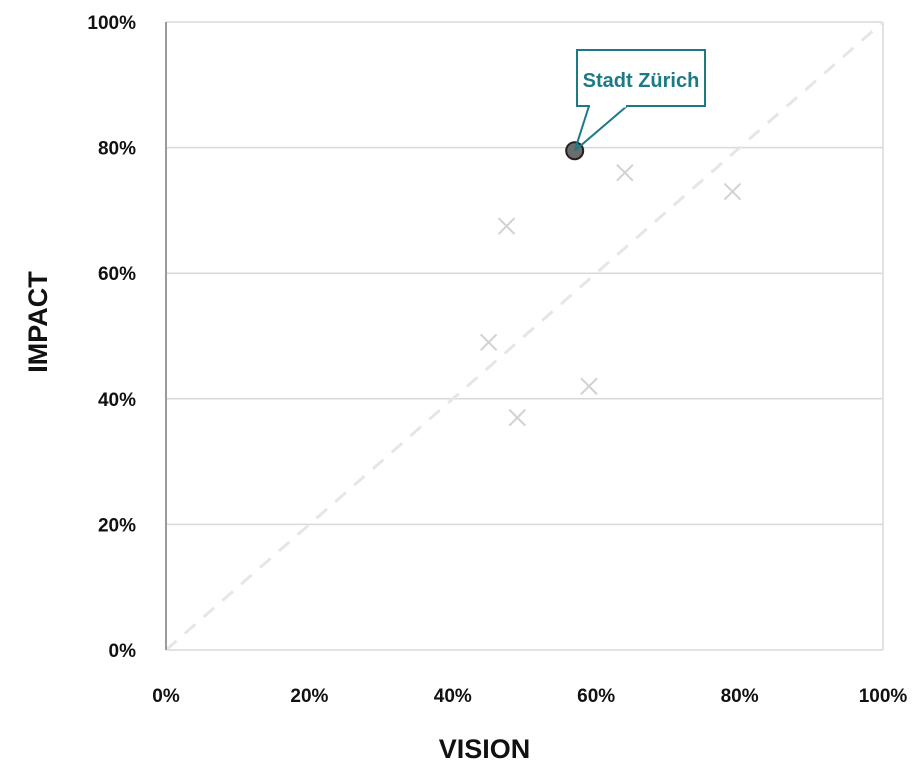 This screenshot has width=923, height=762. What do you see at coordinates (117, 149) in the screenshot?
I see `y-tick-label: 80%` at bounding box center [117, 149].